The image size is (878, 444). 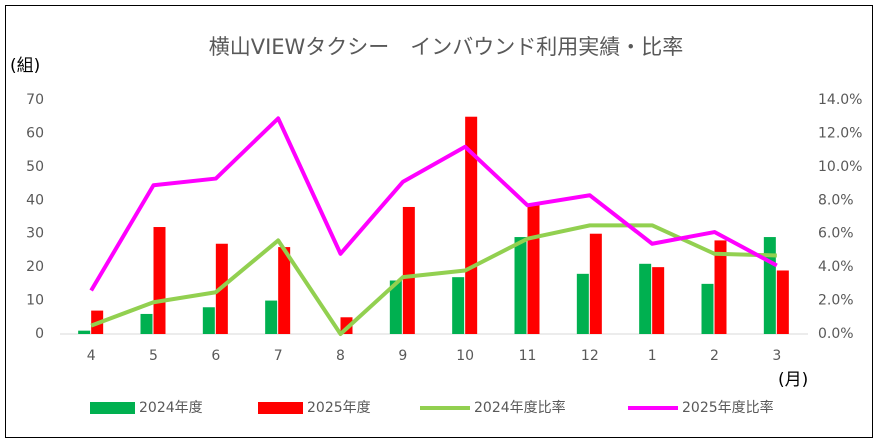 What do you see at coordinates (25, 66) in the screenshot?
I see `y-axis-label: (組)` at bounding box center [25, 66].